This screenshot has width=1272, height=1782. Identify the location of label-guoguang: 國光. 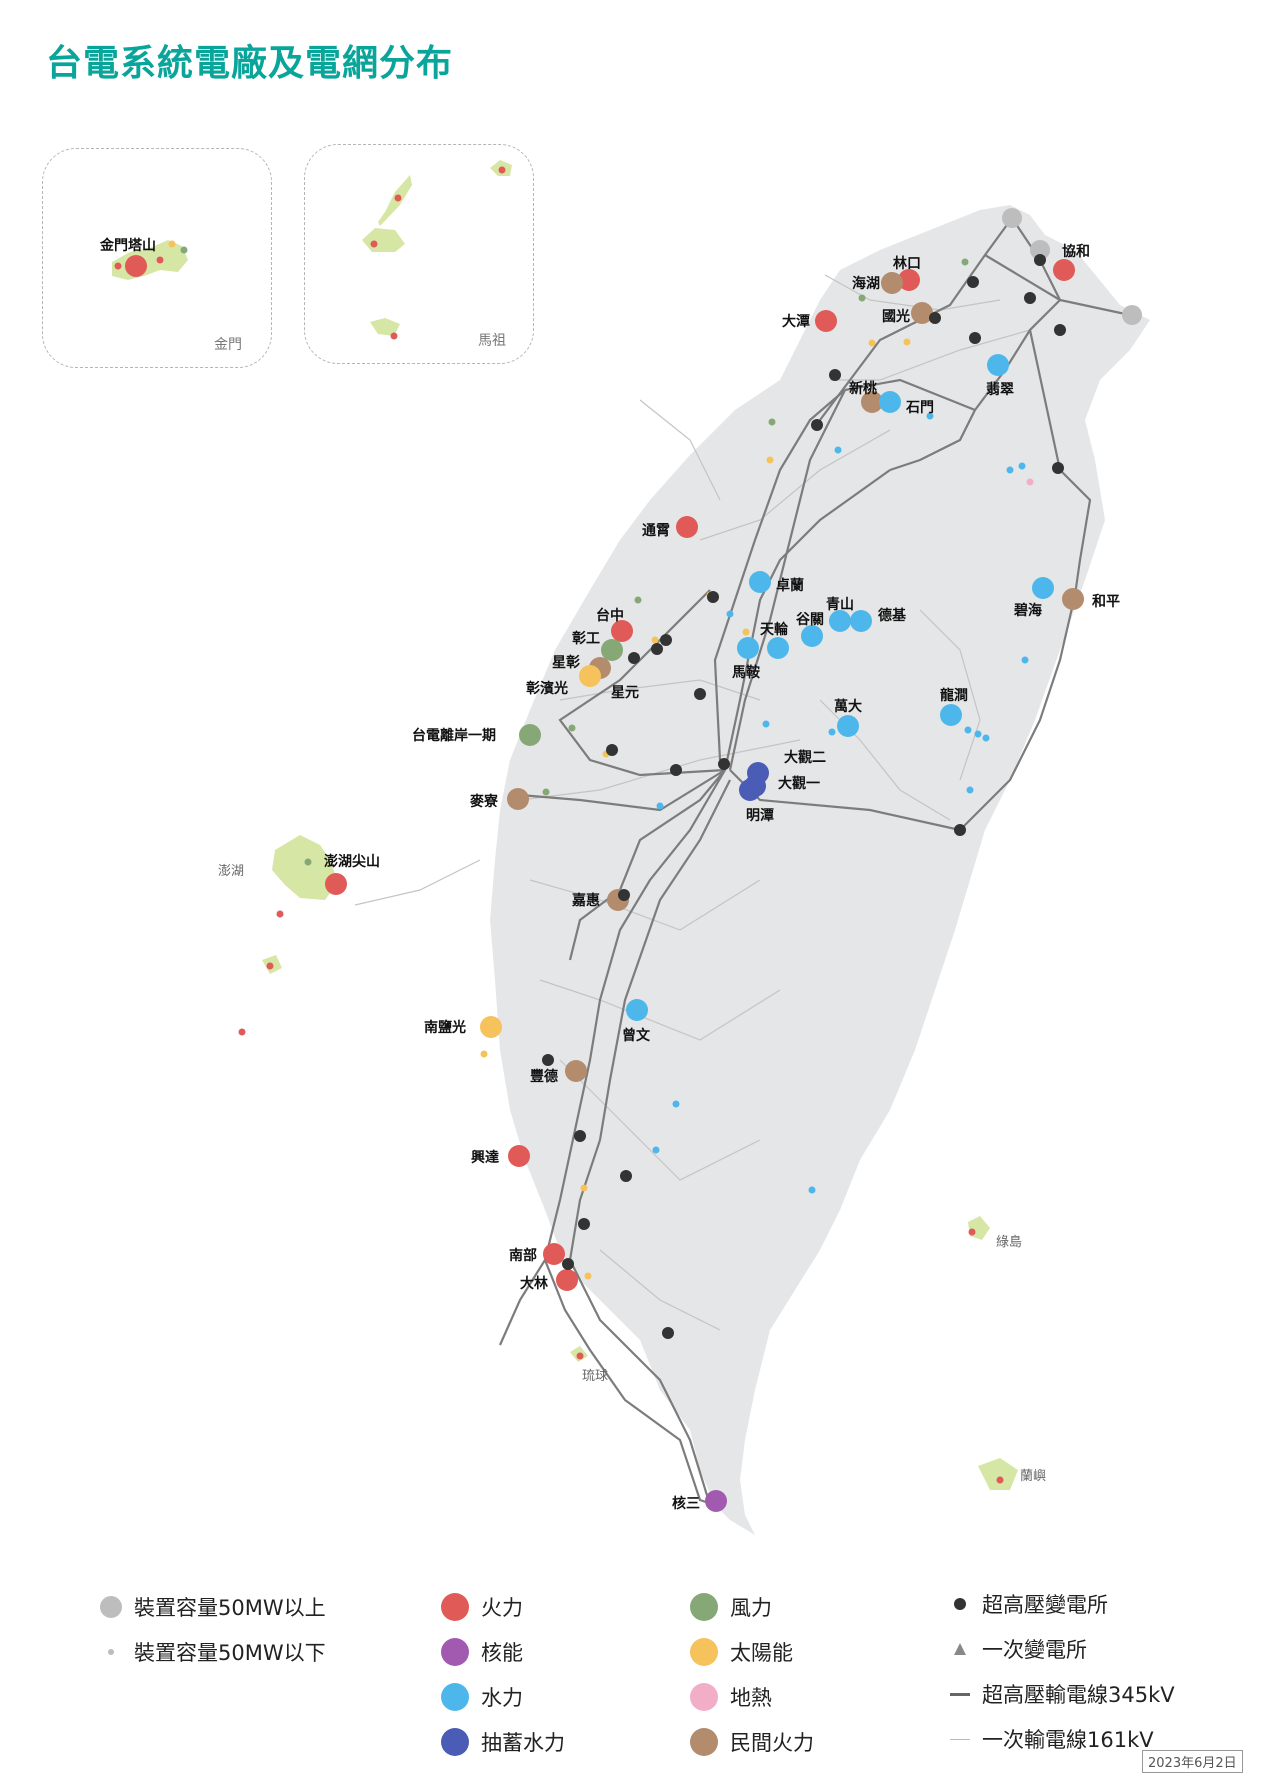
(896, 316).